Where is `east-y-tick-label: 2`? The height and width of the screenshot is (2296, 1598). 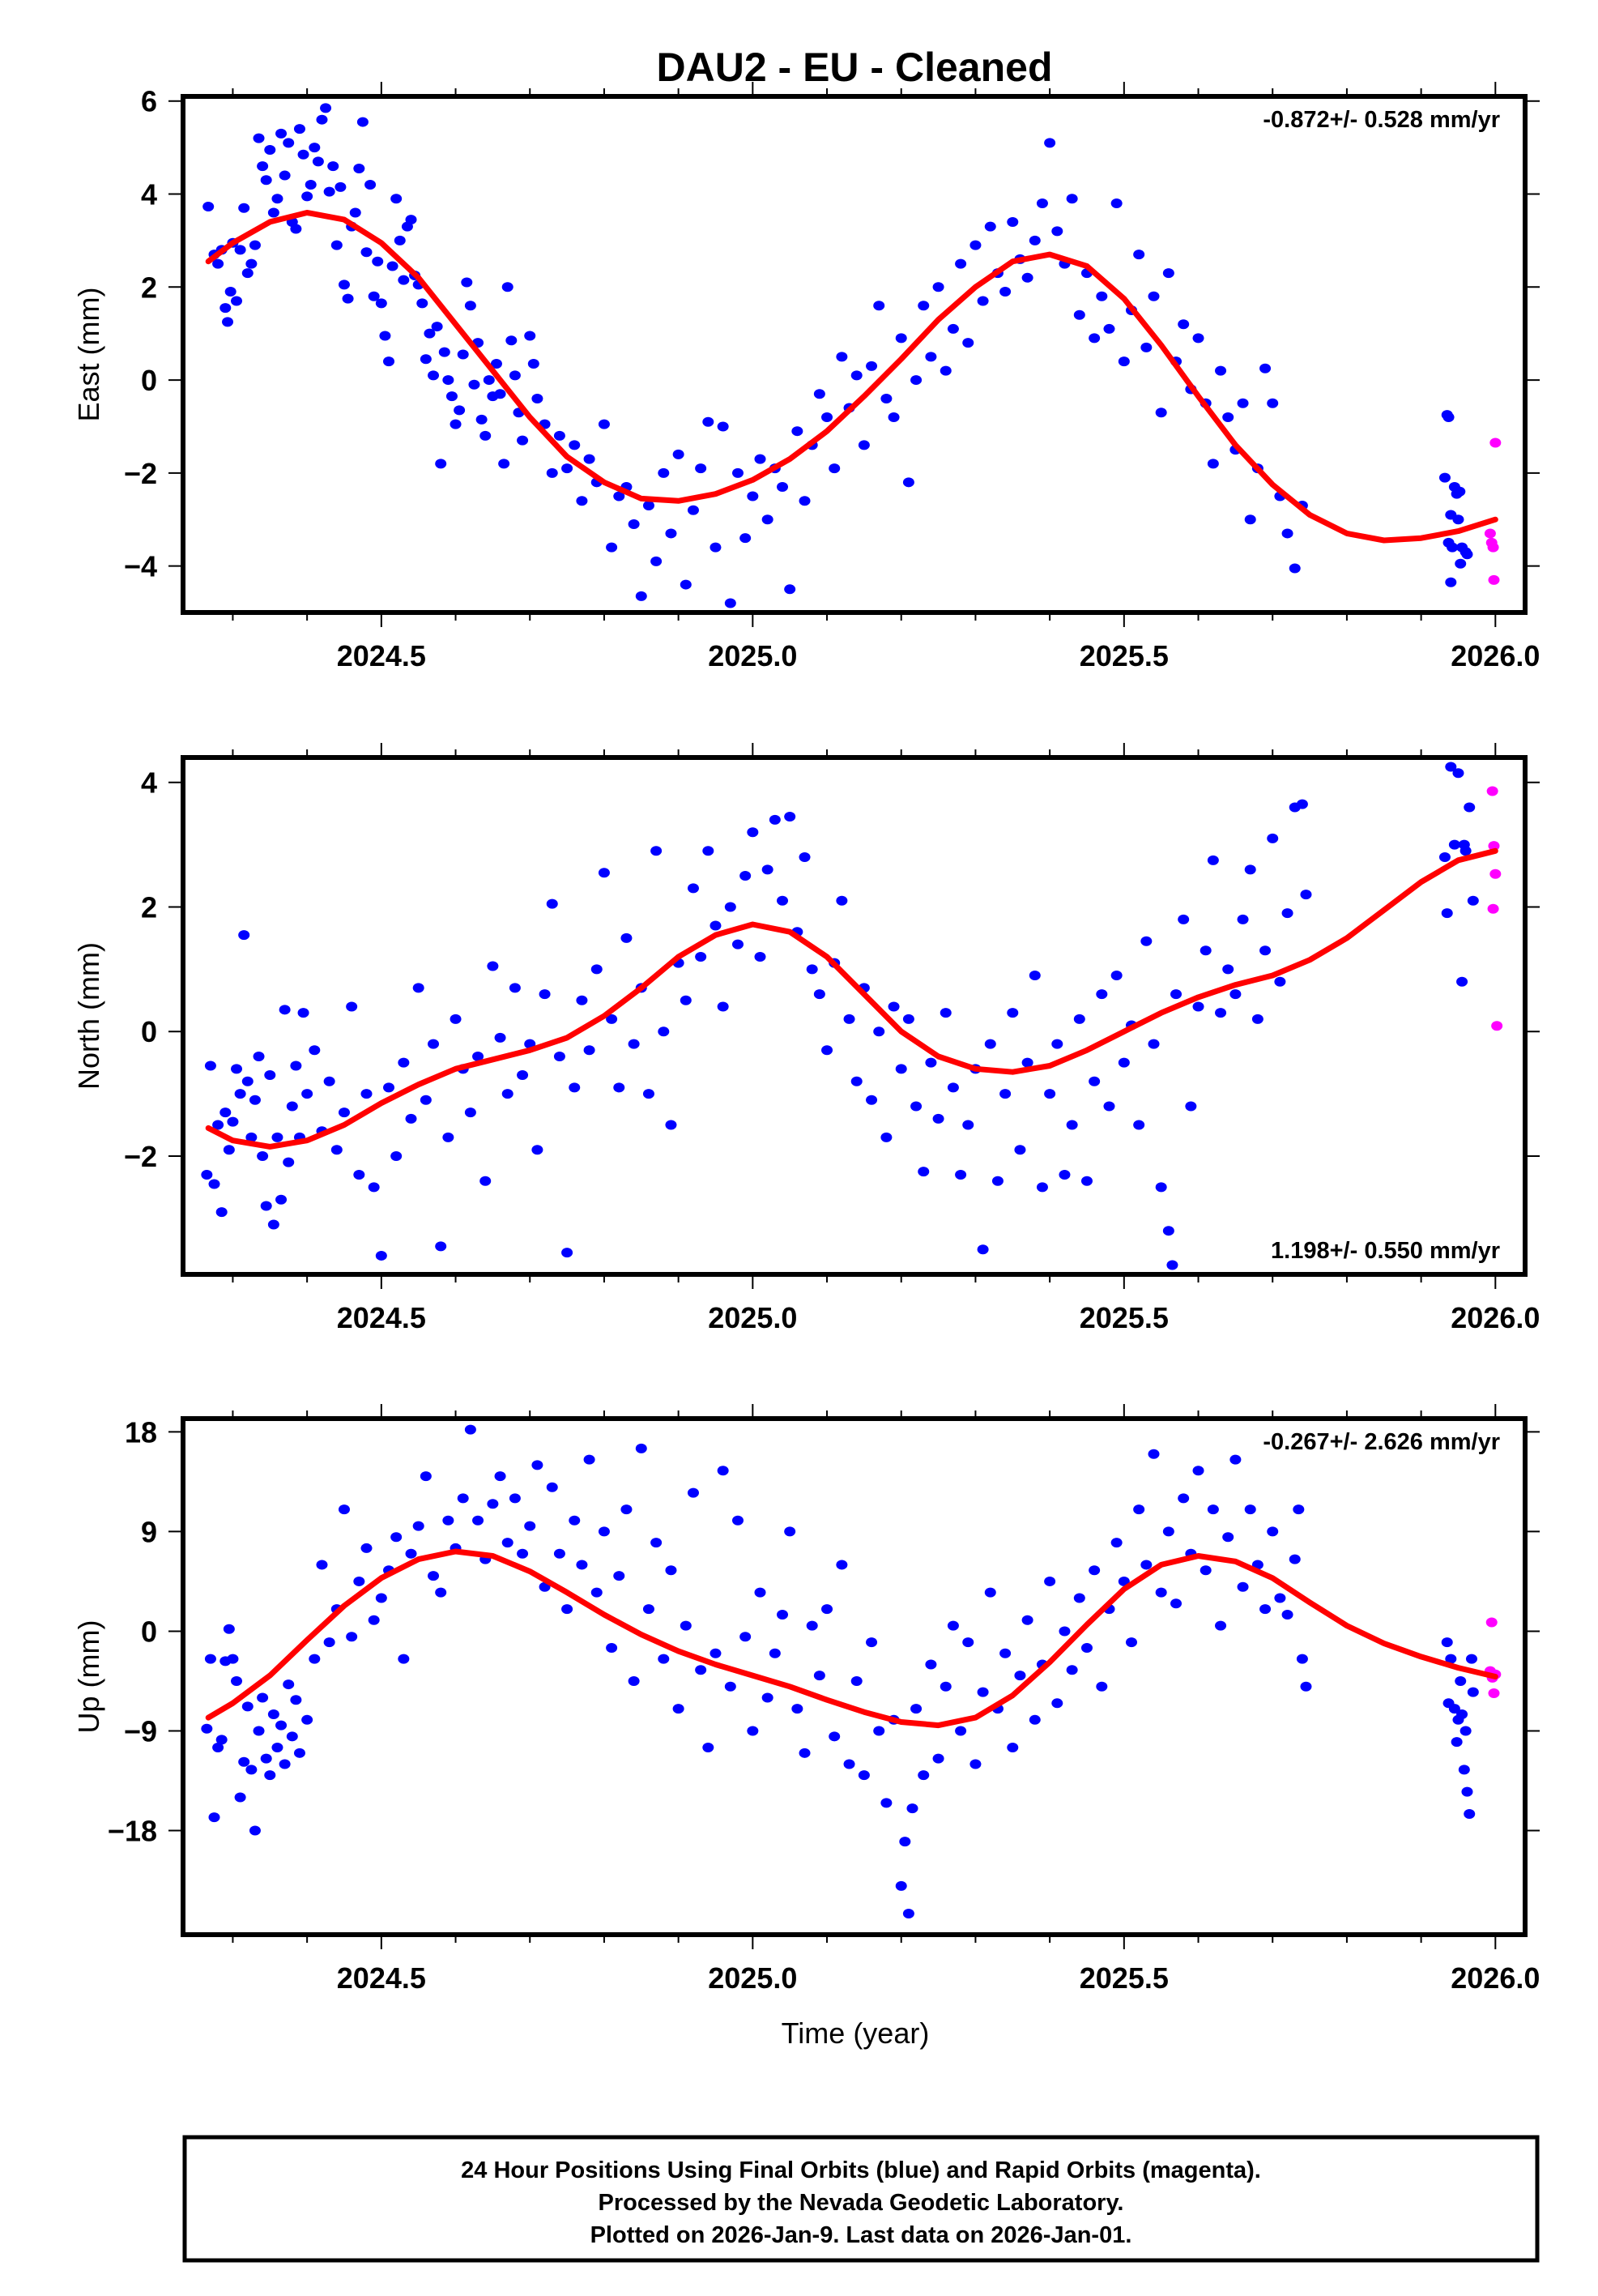
east-y-tick-label: 2 is located at coordinates (149, 287).